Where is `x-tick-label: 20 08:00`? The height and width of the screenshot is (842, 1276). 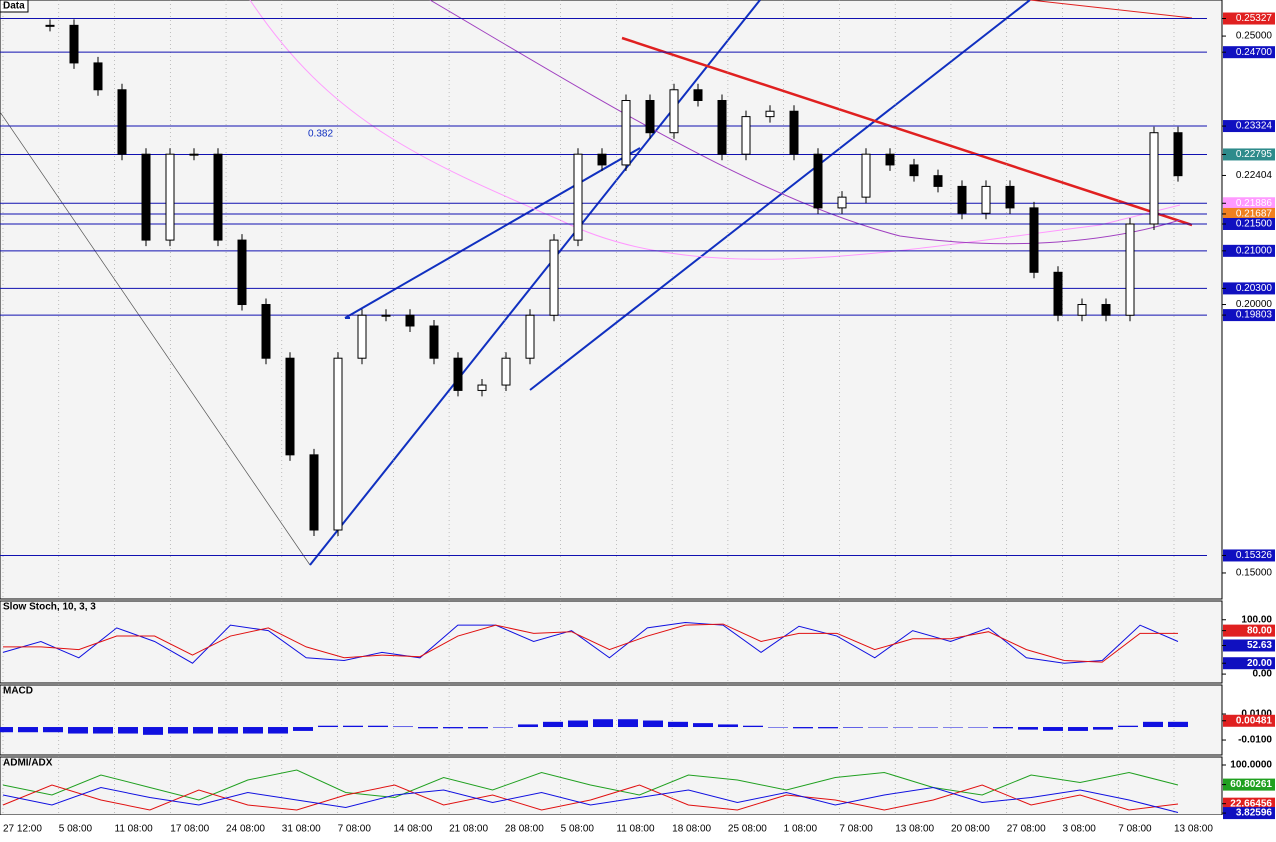 x-tick-label: 20 08:00 is located at coordinates (970, 829).